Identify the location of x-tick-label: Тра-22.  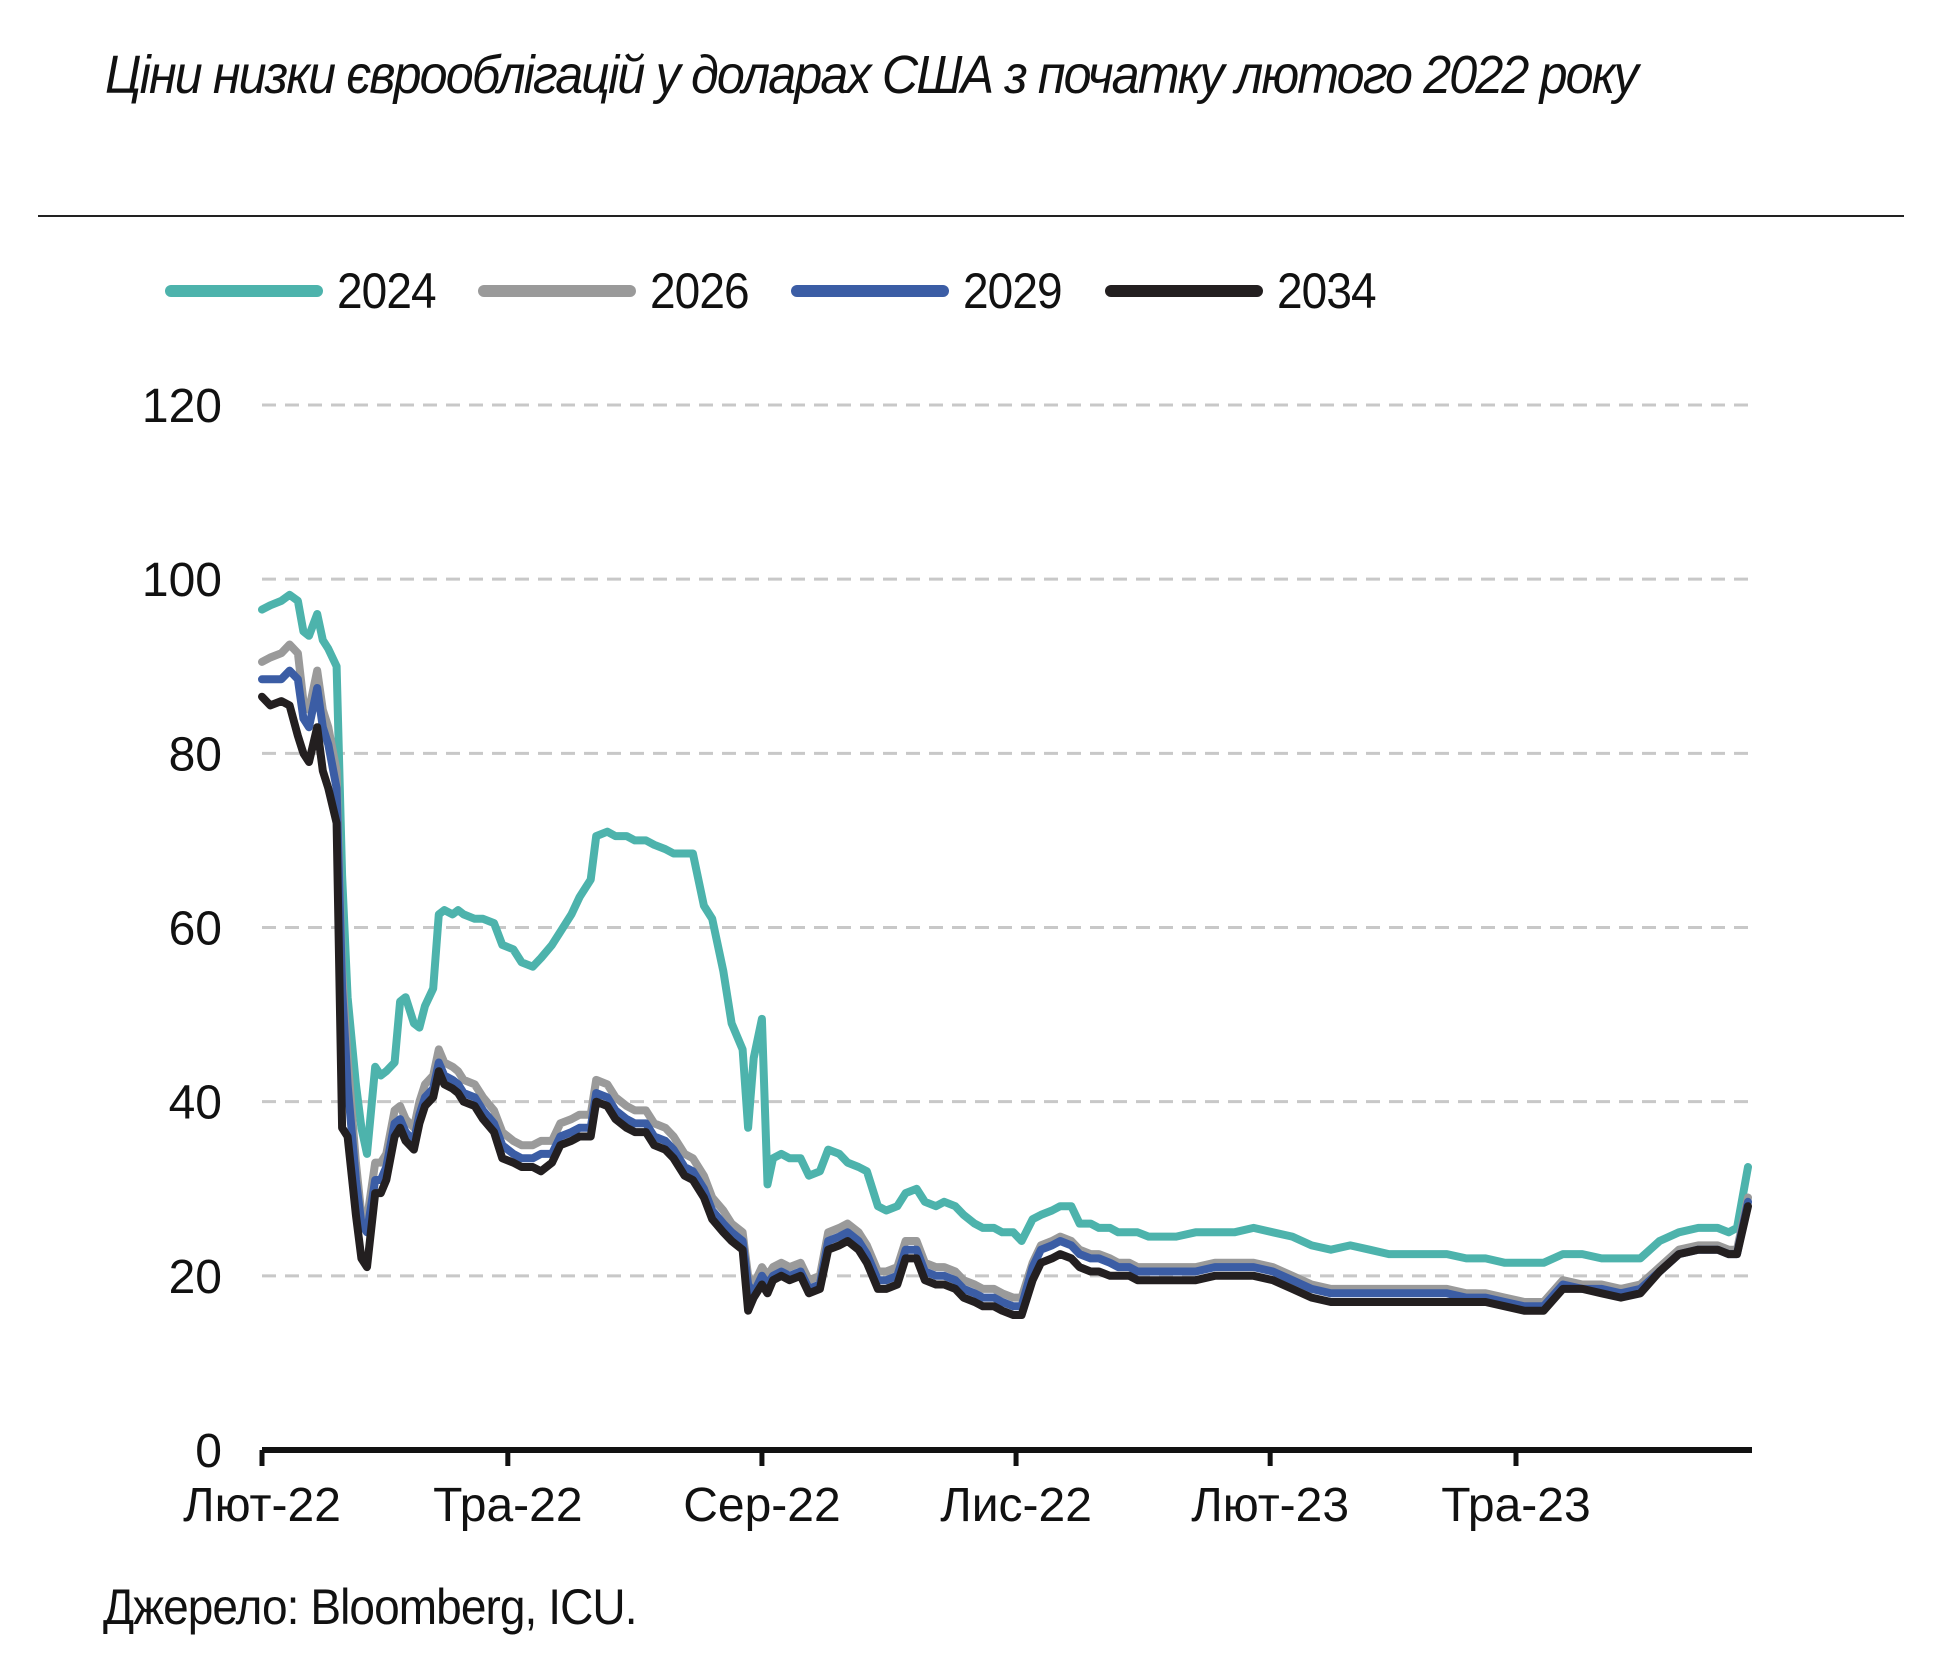
(507, 1505).